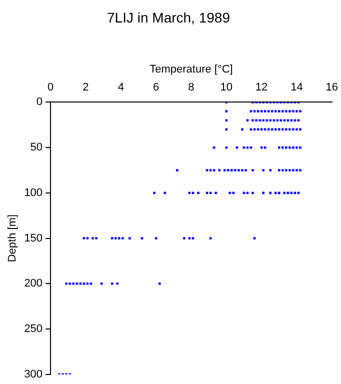  What do you see at coordinates (33, 284) in the screenshot?
I see `y-tick-label: 200` at bounding box center [33, 284].